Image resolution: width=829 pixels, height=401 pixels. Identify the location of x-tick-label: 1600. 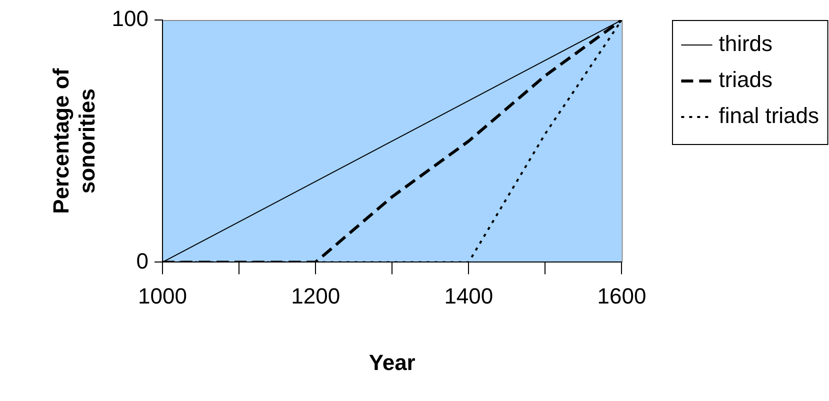
(621, 295).